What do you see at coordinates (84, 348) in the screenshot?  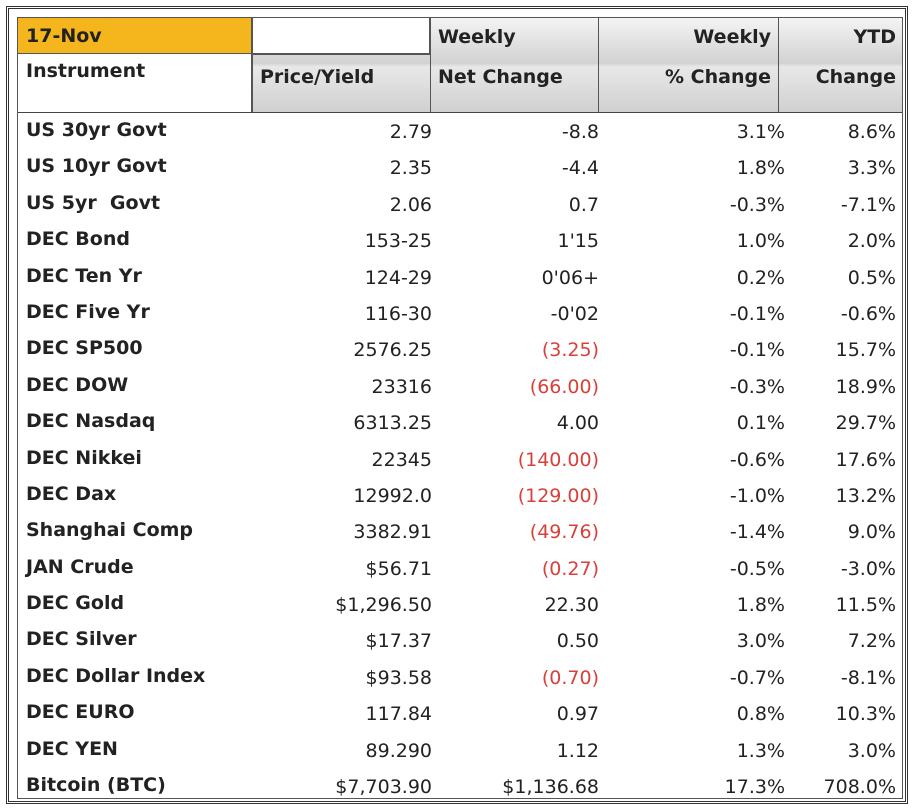 I see `instrument-name: DEC SP500` at bounding box center [84, 348].